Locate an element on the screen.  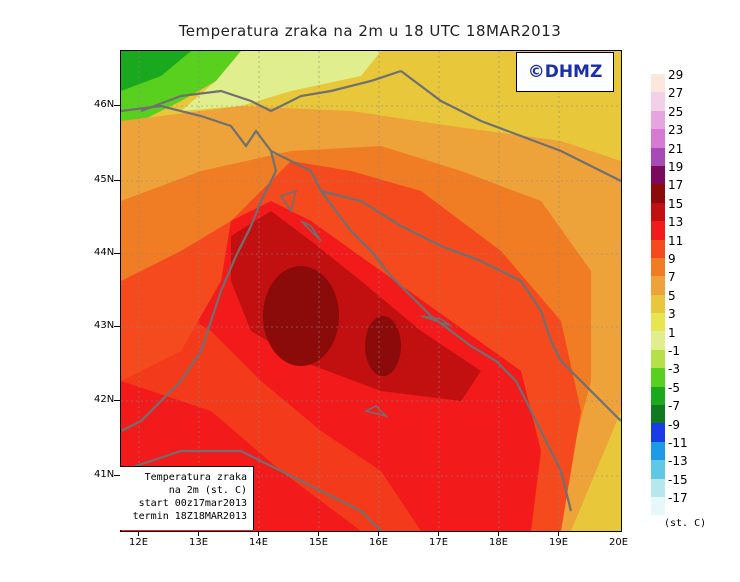
color-scale-label: 9 is located at coordinates (672, 259).